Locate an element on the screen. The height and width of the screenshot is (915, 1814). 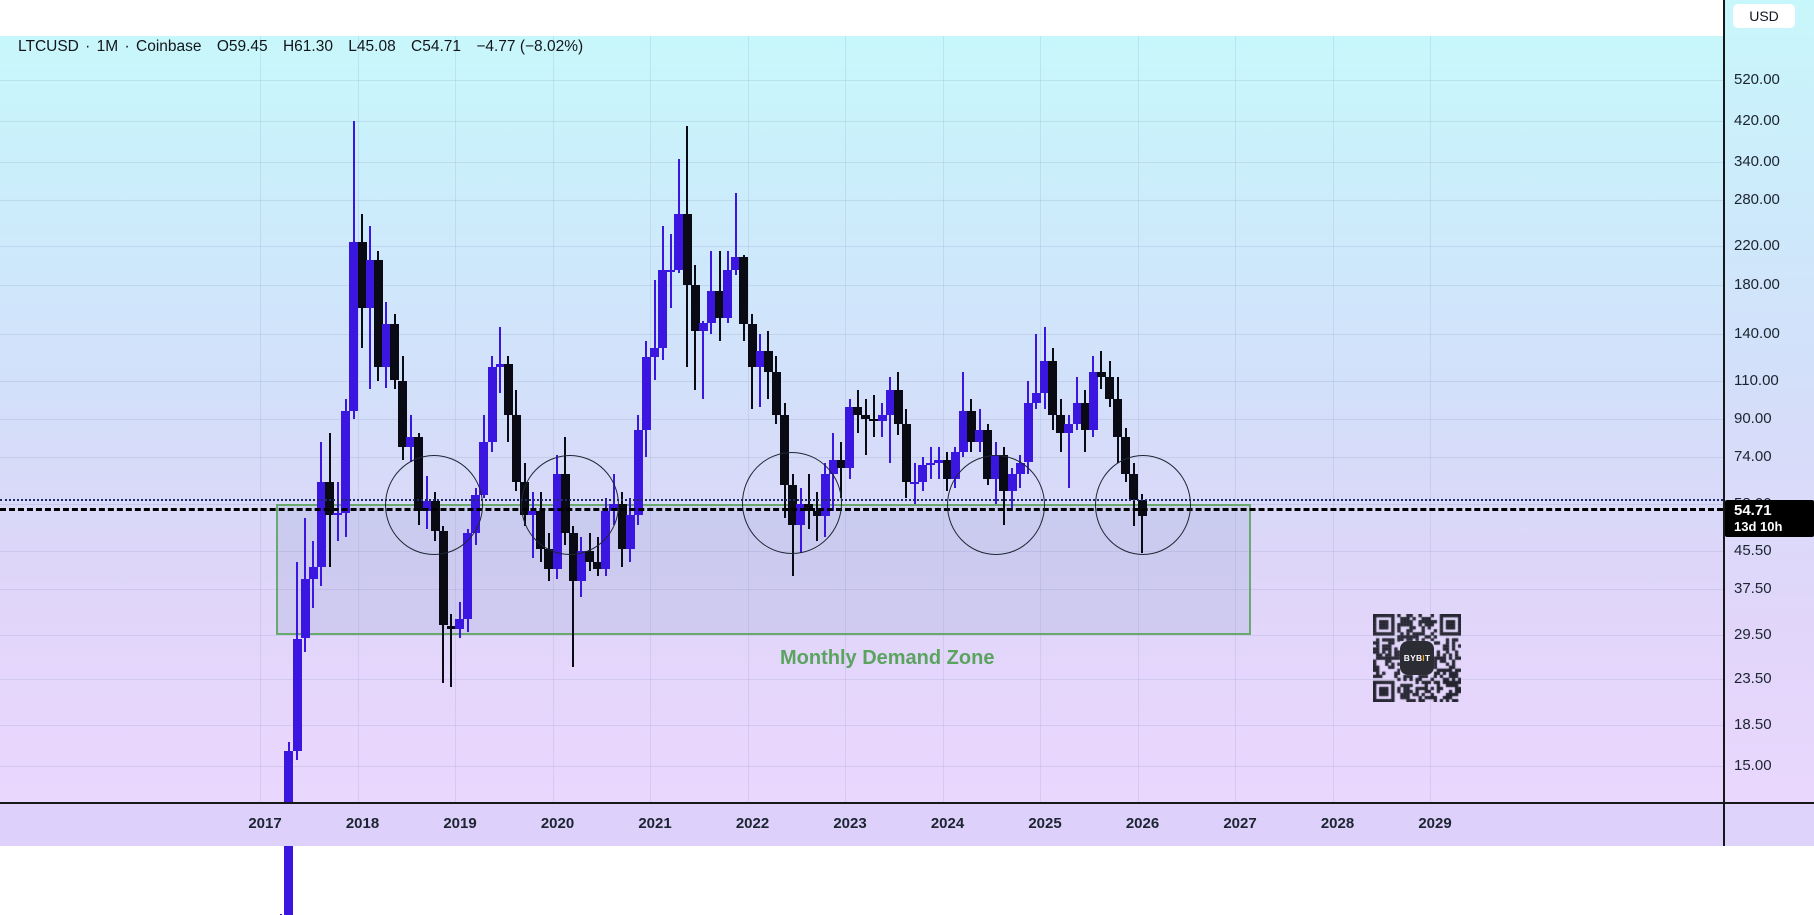
time-tick-label: 2029 is located at coordinates (1435, 823).